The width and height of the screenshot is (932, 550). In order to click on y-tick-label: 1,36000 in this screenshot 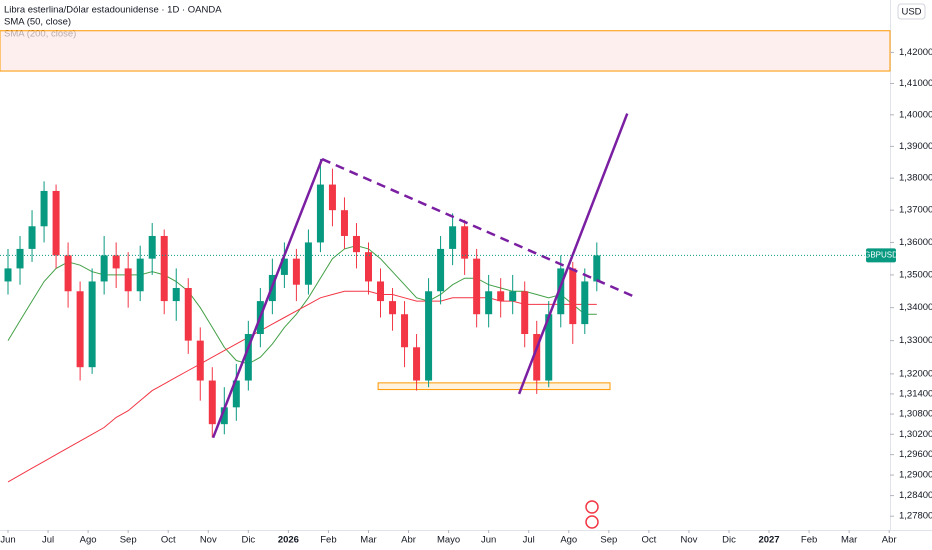, I will do `click(915, 242)`.